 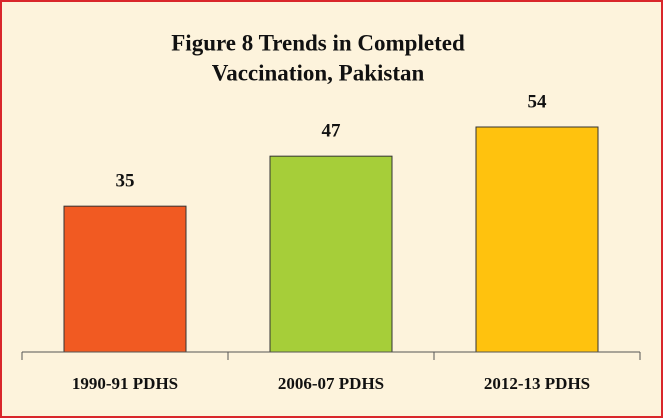 I want to click on data-label: 54, so click(x=538, y=101).